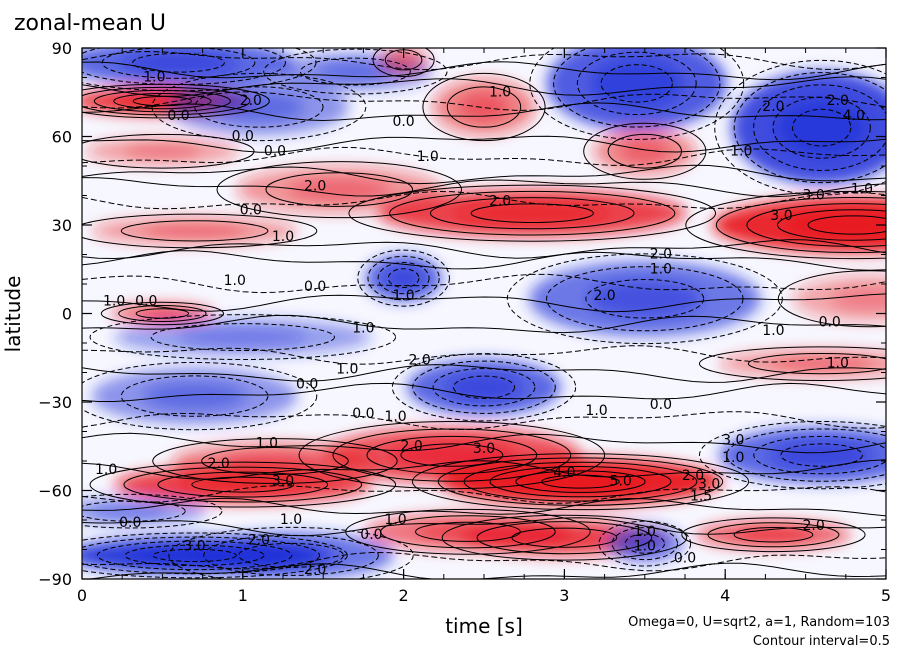 This screenshot has width=904, height=654. What do you see at coordinates (55, 579) in the screenshot?
I see `y-tick-label: −90` at bounding box center [55, 579].